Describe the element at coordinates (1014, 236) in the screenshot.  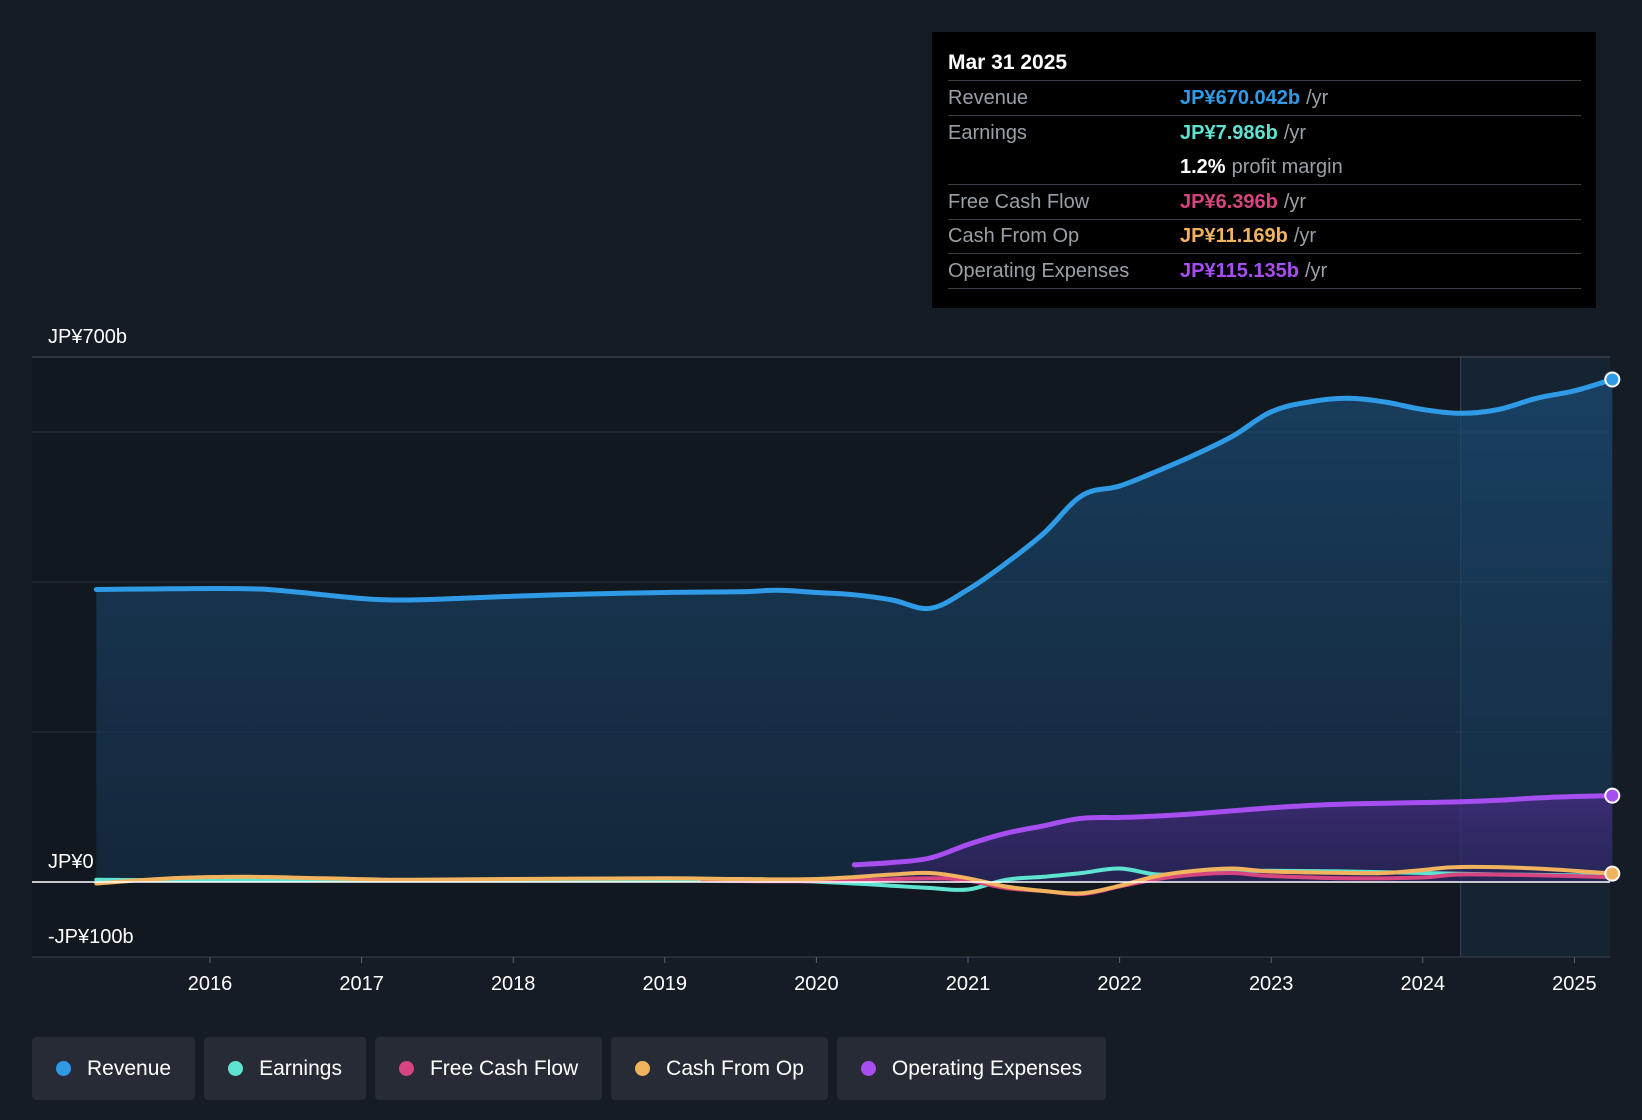
I see `tooltip-label: Cash From Op` at that location.